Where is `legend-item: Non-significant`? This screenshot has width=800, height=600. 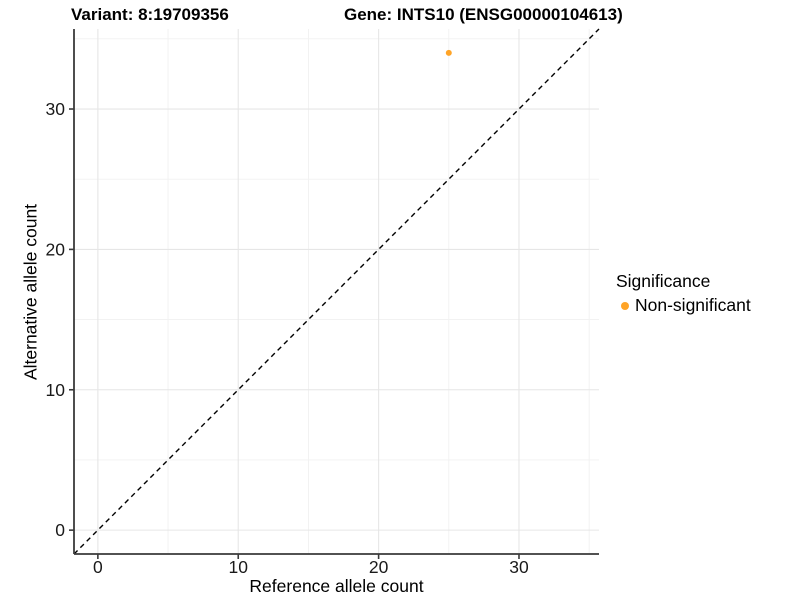
legend-item: Non-significant is located at coordinates (683, 305).